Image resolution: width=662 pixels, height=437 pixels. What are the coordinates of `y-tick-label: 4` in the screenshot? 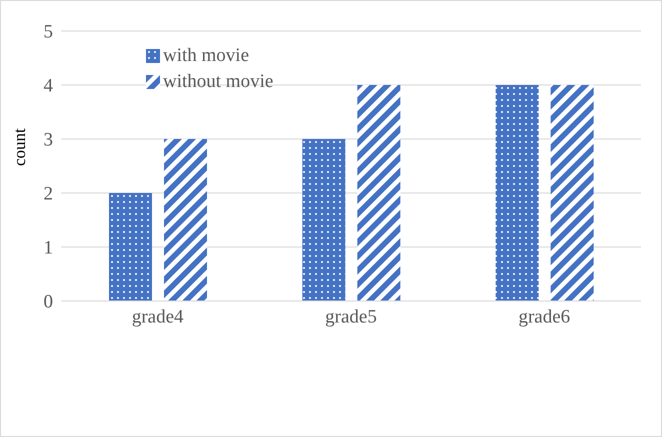 It's located at (49, 86).